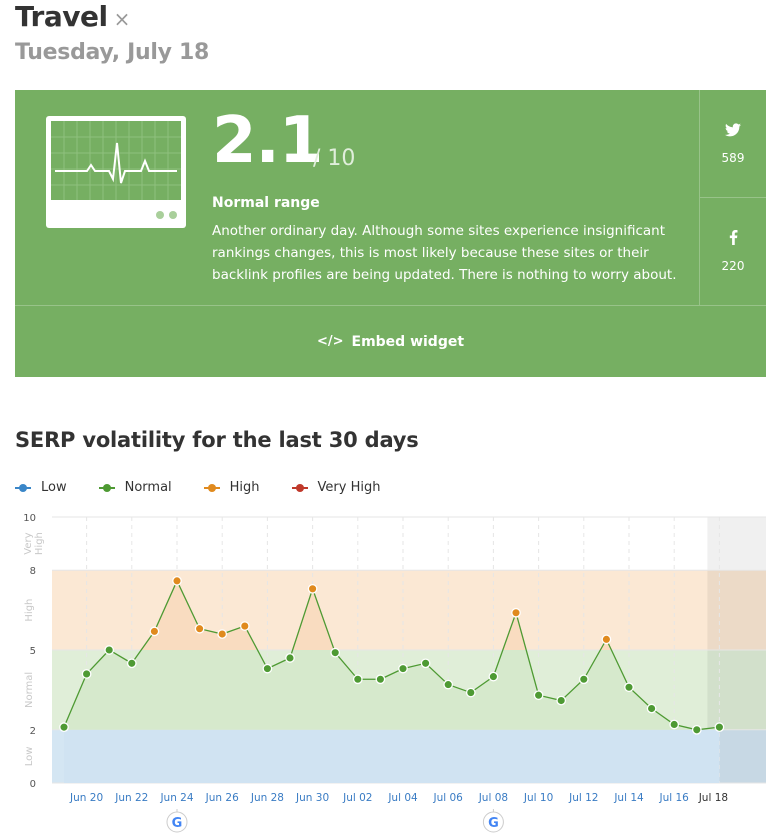 Image resolution: width=779 pixels, height=837 pixels. I want to click on band-label-very-high: Very, so click(28, 543).